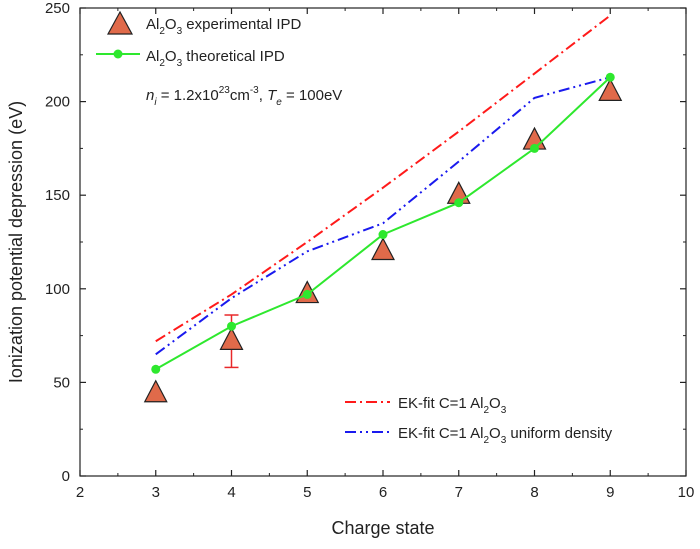 Image resolution: width=700 pixels, height=549 pixels. I want to click on x-tick-label: 5, so click(307, 492).